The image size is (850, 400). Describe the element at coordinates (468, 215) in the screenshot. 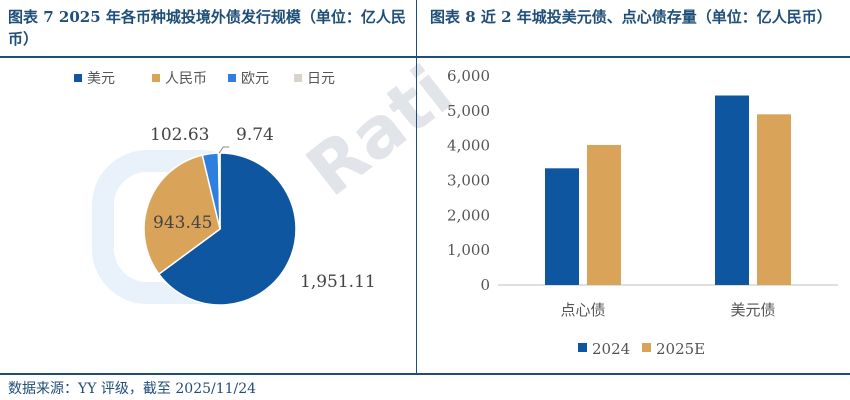

I see `y-tick-label-2: 2,000` at that location.